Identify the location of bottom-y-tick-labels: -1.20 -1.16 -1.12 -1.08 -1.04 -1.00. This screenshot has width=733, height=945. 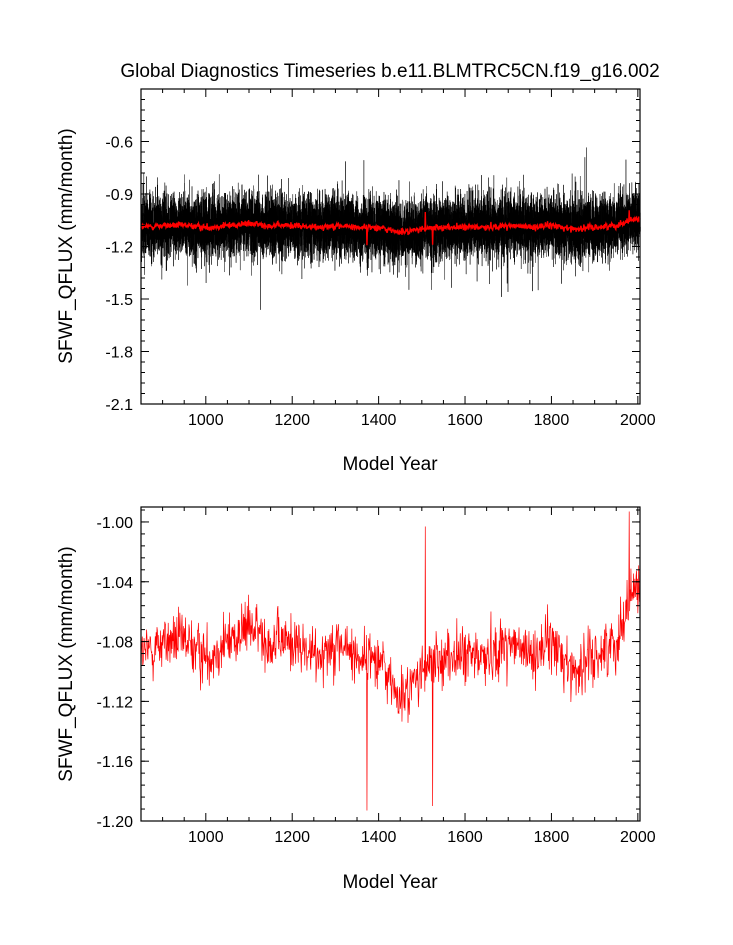
(115, 673).